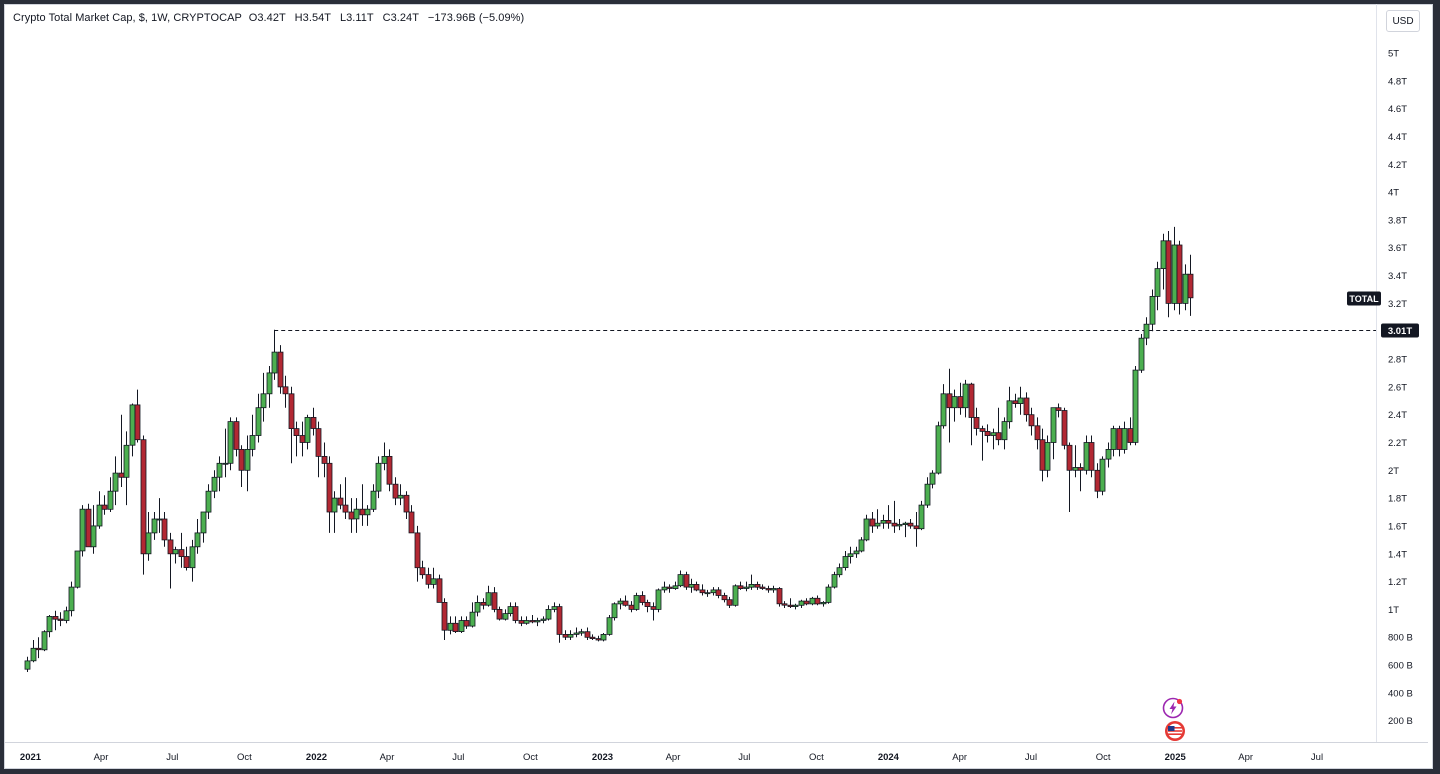  I want to click on price-tick-label: 4.8T, so click(1397, 81).